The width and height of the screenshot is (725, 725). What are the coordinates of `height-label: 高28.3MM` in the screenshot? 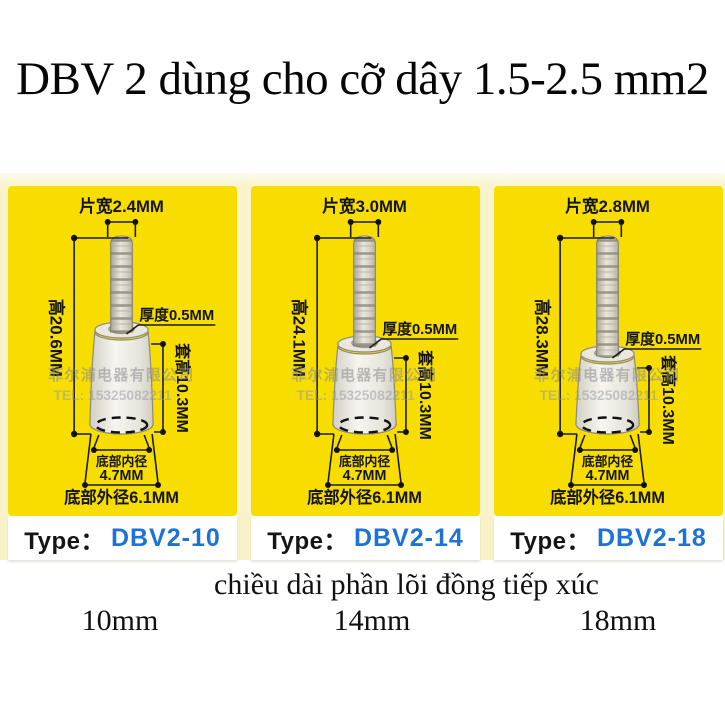 It's located at (542, 338).